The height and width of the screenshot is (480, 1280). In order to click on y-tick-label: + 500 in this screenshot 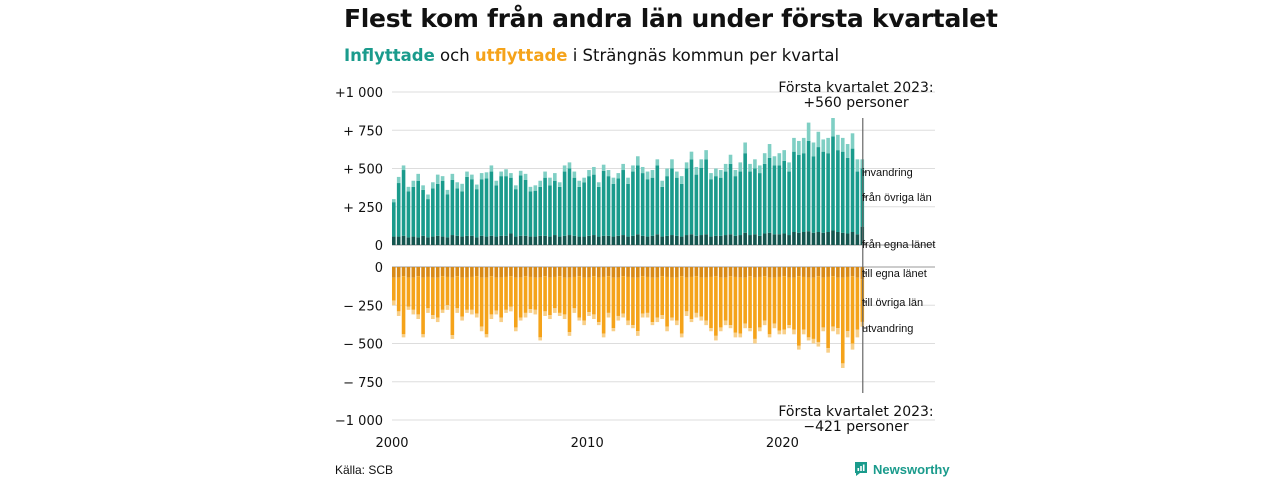, I will do `click(363, 170)`.